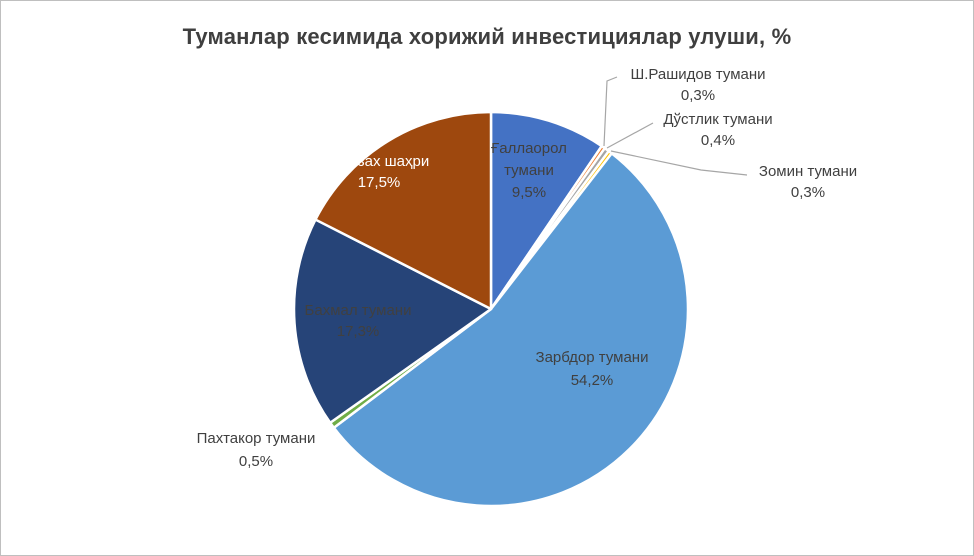  Describe the element at coordinates (379, 182) in the screenshot. I see `slice-label-line: 17,5%` at that location.